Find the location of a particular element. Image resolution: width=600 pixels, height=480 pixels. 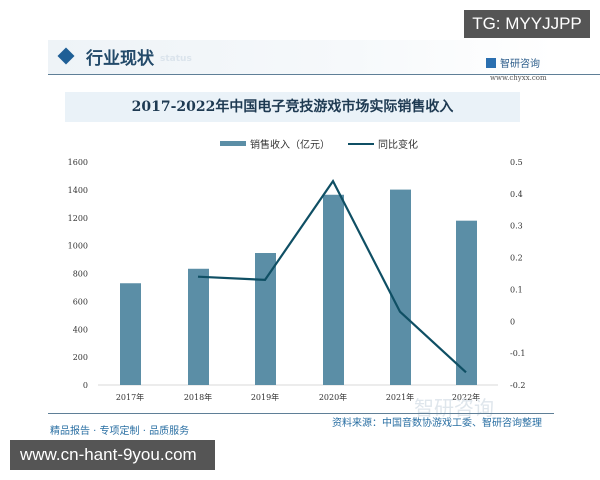

right-tick-label: -0.1 is located at coordinates (517, 353).